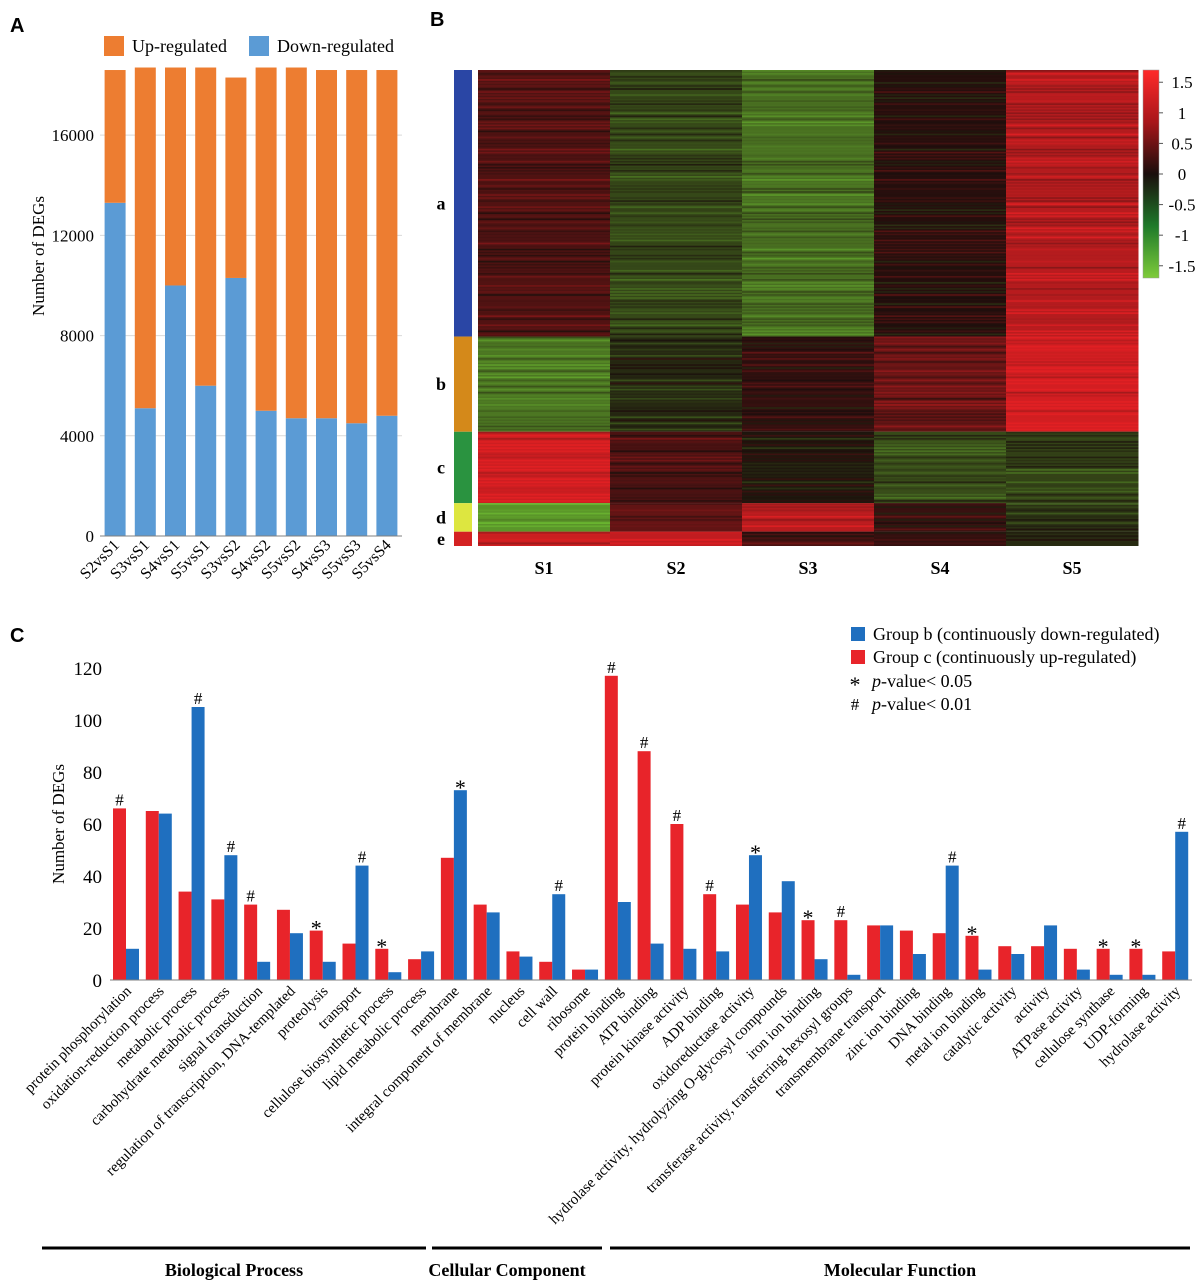 Image resolution: width=1200 pixels, height=1284 pixels. I want to click on panel-a-y-tick-label: 8000, so click(77, 336).